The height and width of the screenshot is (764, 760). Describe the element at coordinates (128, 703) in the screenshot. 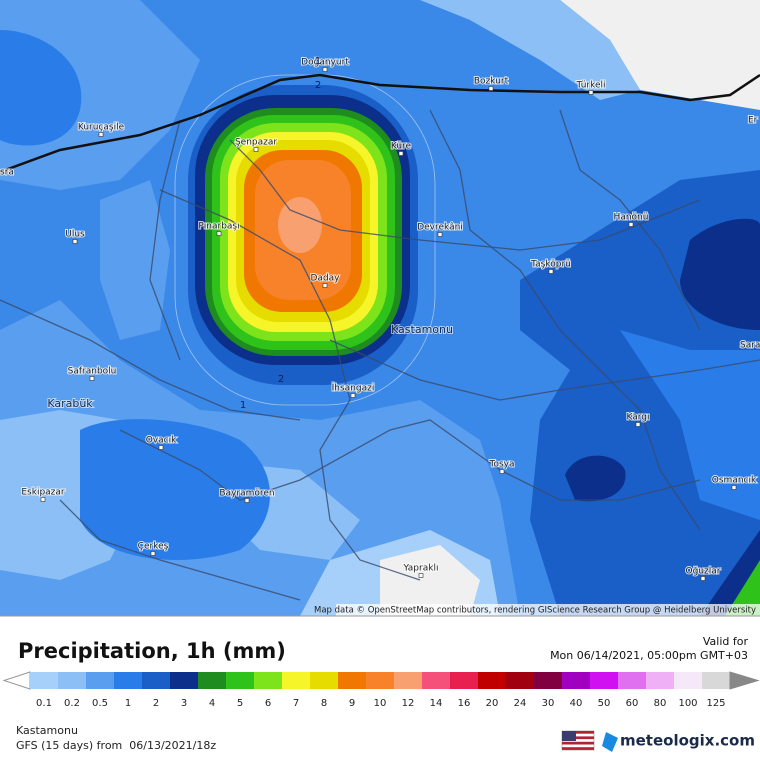

I see `legend-label: 1` at that location.